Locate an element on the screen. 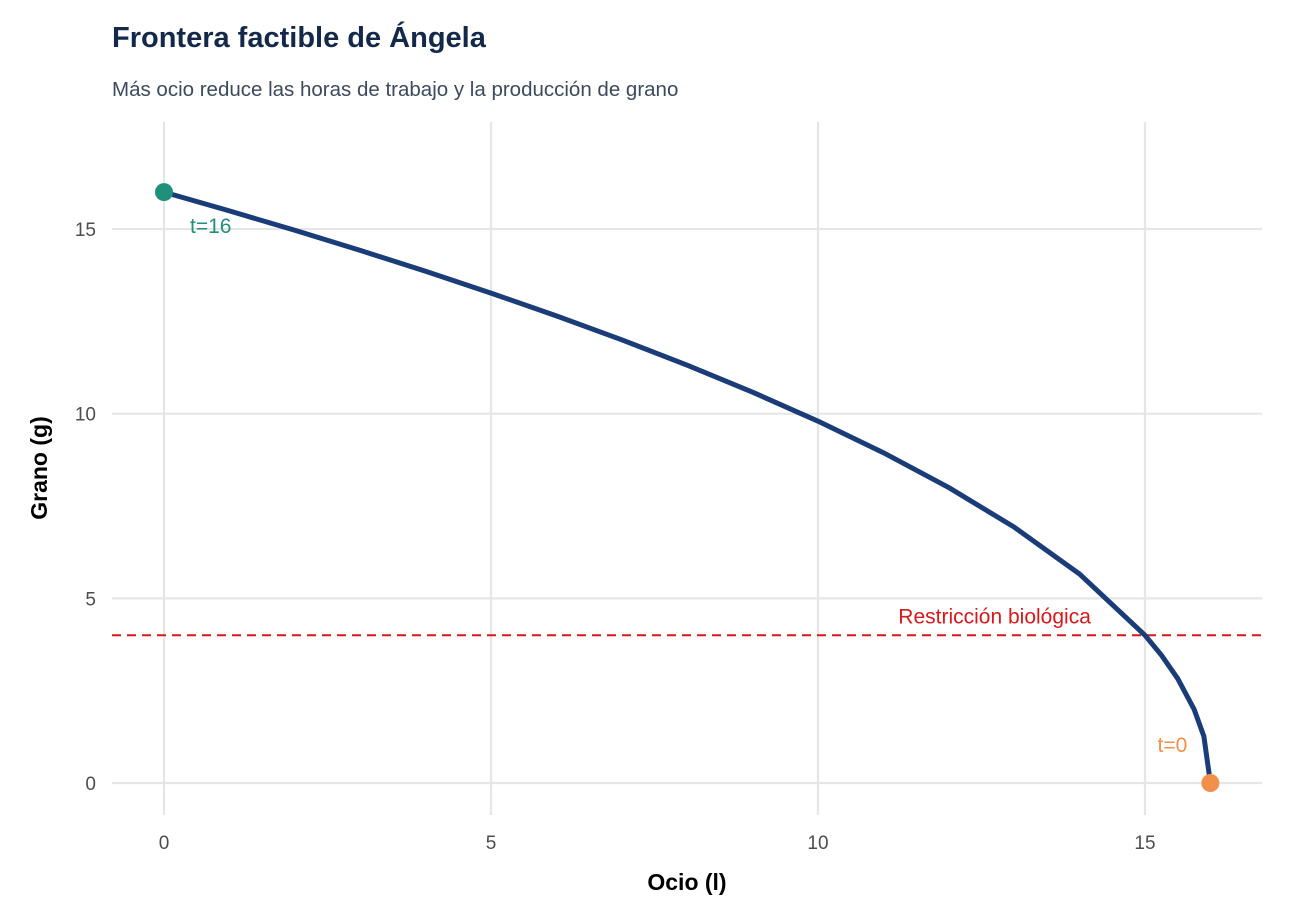 This screenshot has width=1305, height=921. x-tick-label: 15 is located at coordinates (1144, 843).